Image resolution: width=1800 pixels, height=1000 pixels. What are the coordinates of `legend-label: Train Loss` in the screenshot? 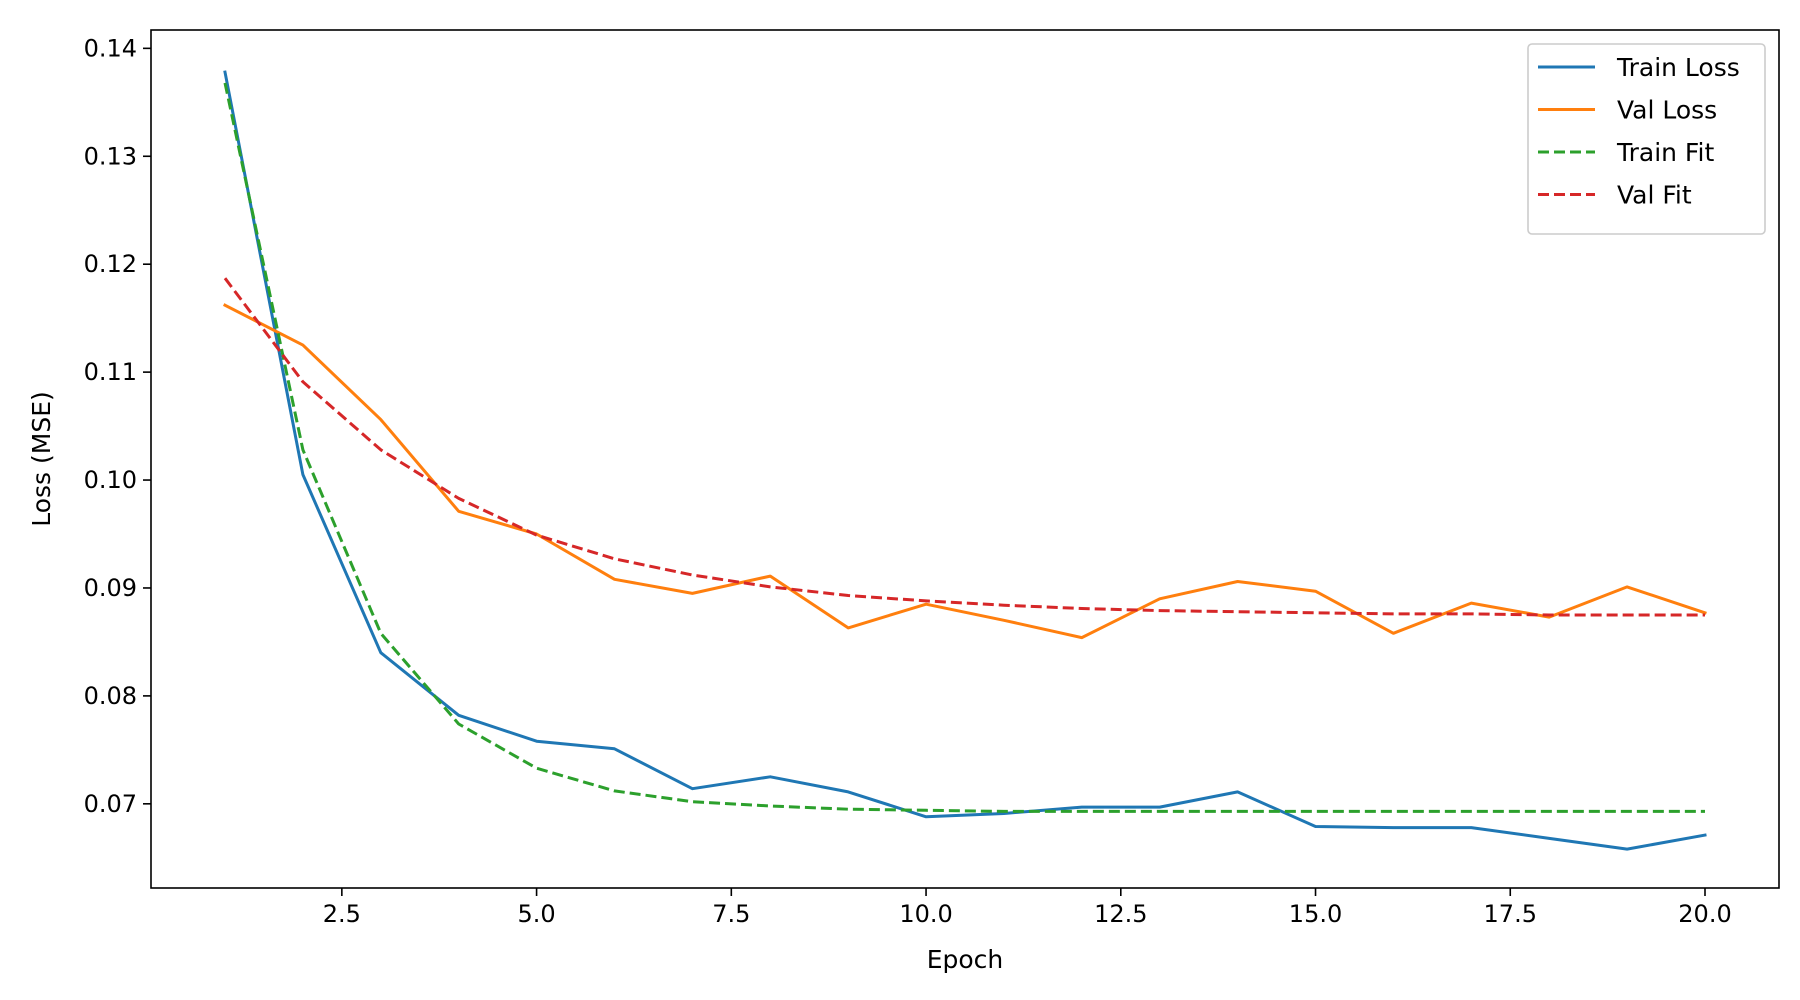 It's located at (1678, 67).